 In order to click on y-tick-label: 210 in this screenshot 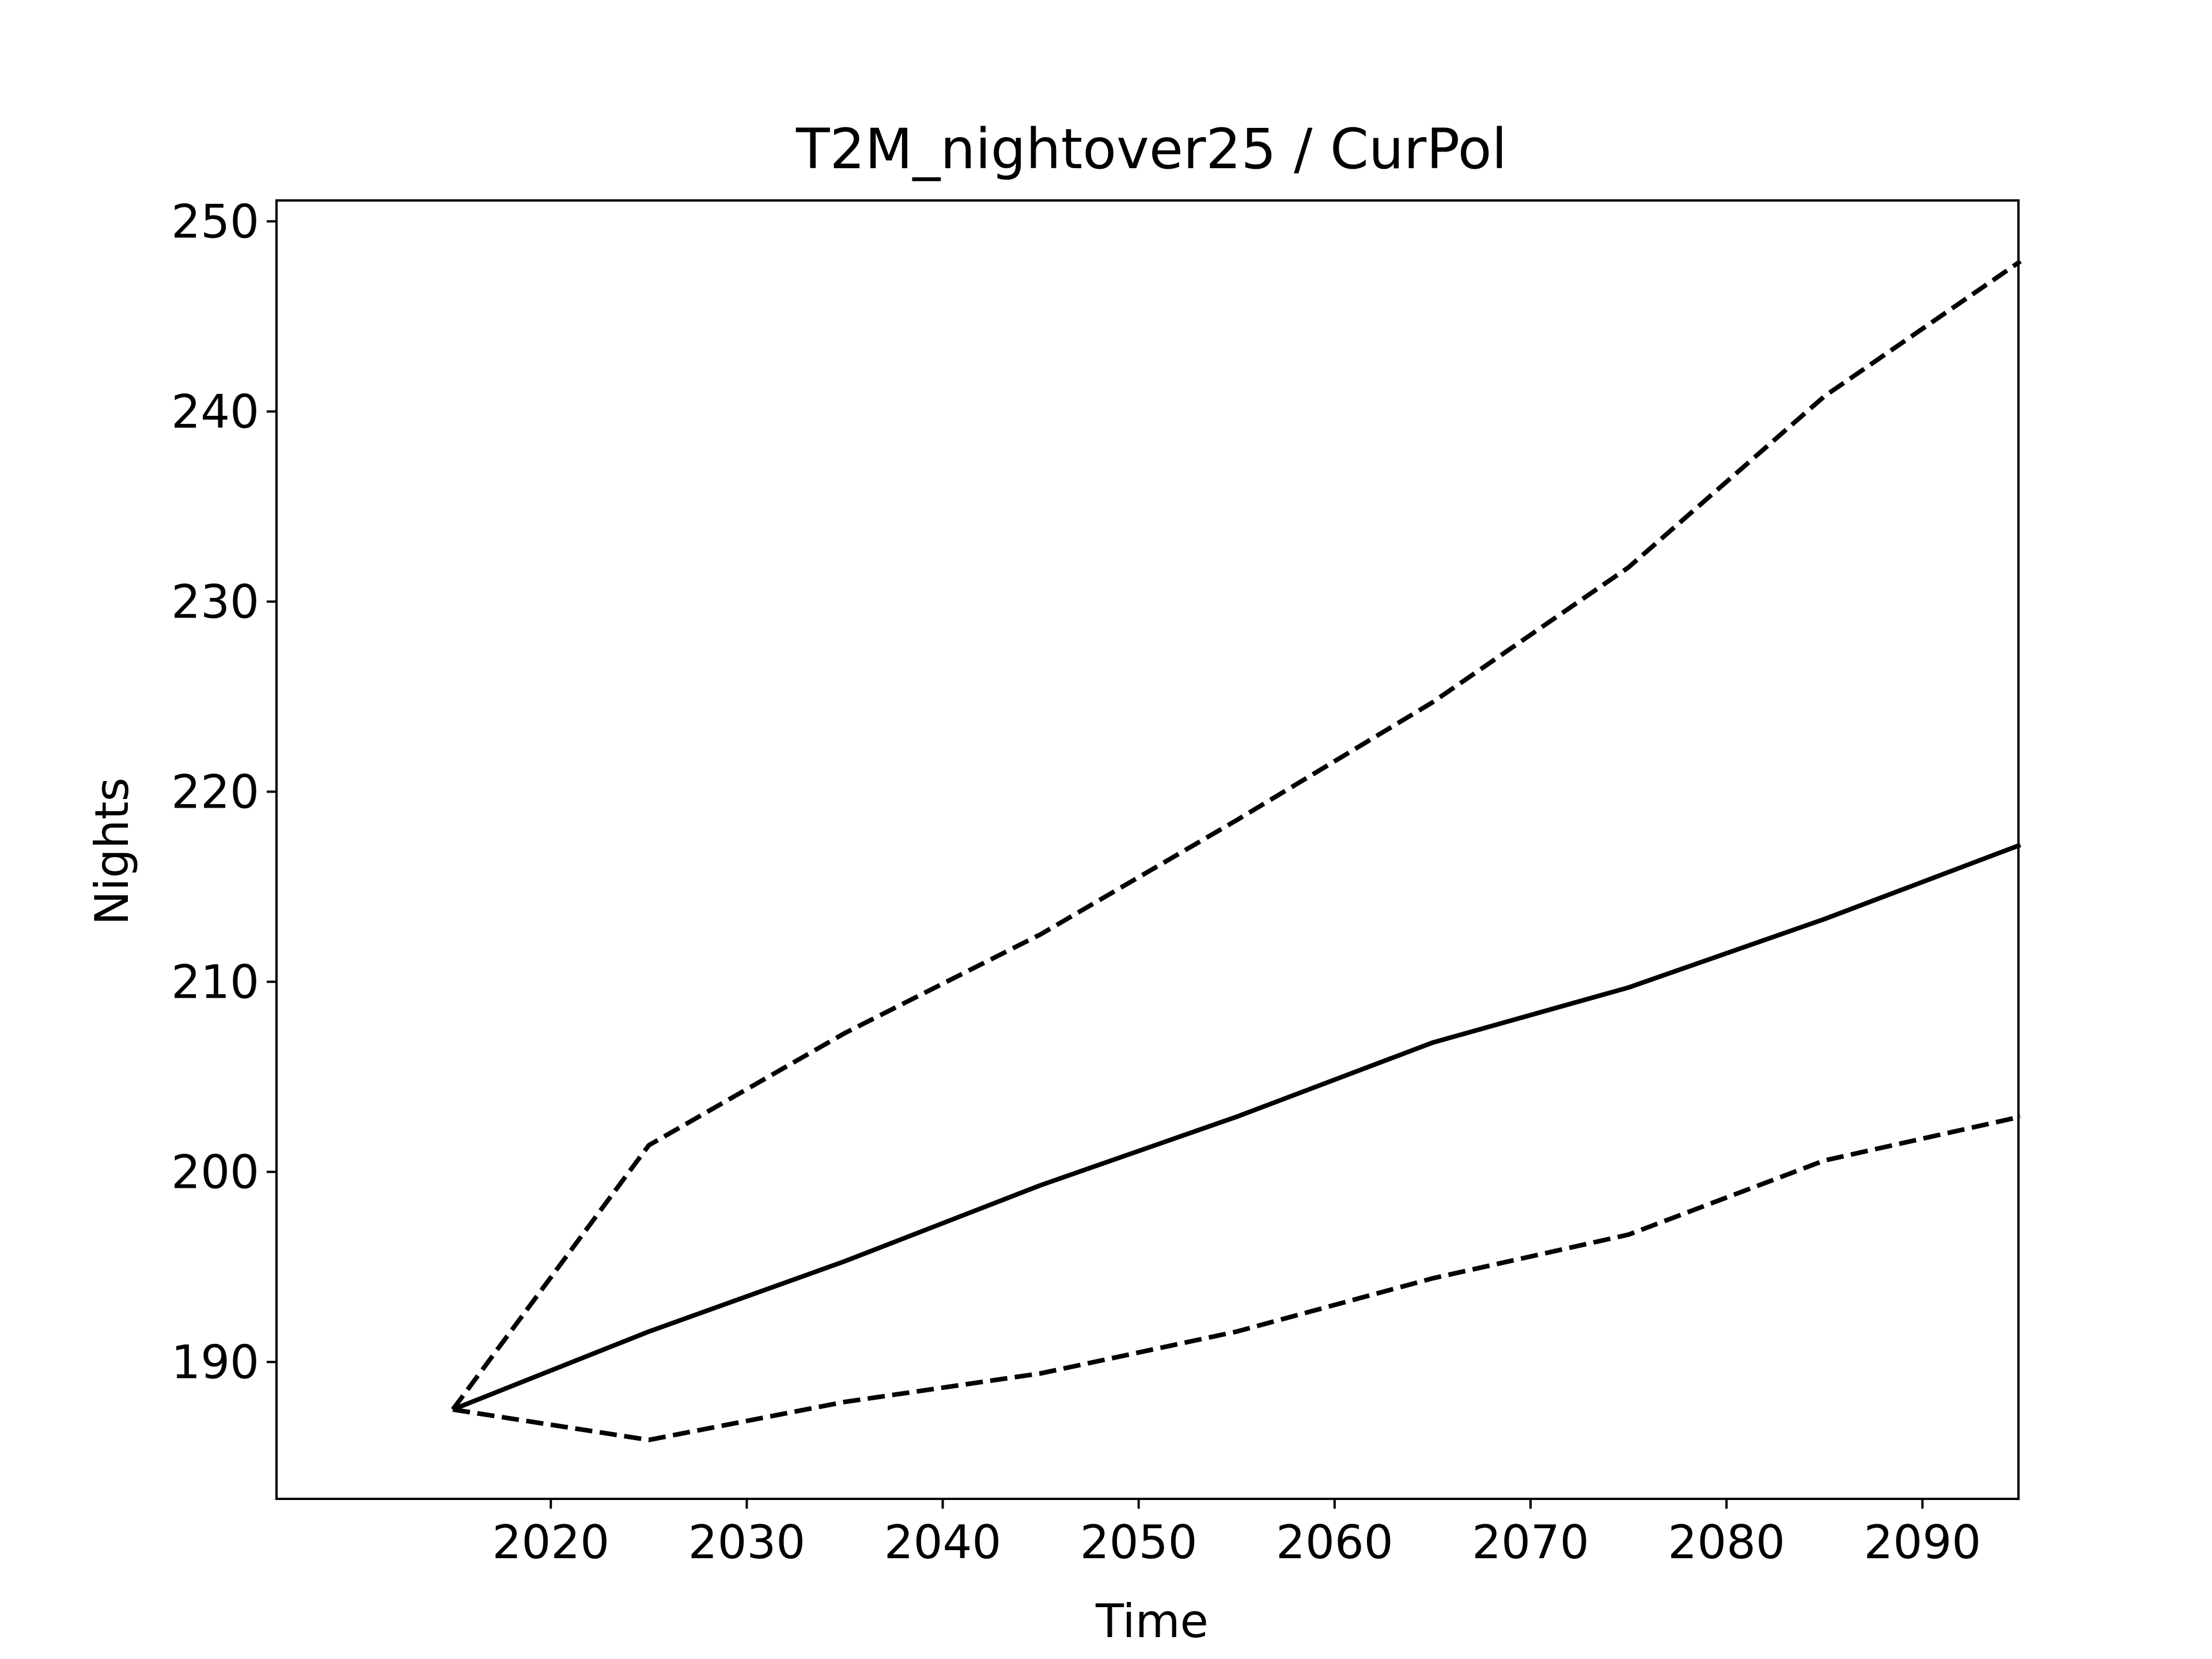, I will do `click(215, 982)`.